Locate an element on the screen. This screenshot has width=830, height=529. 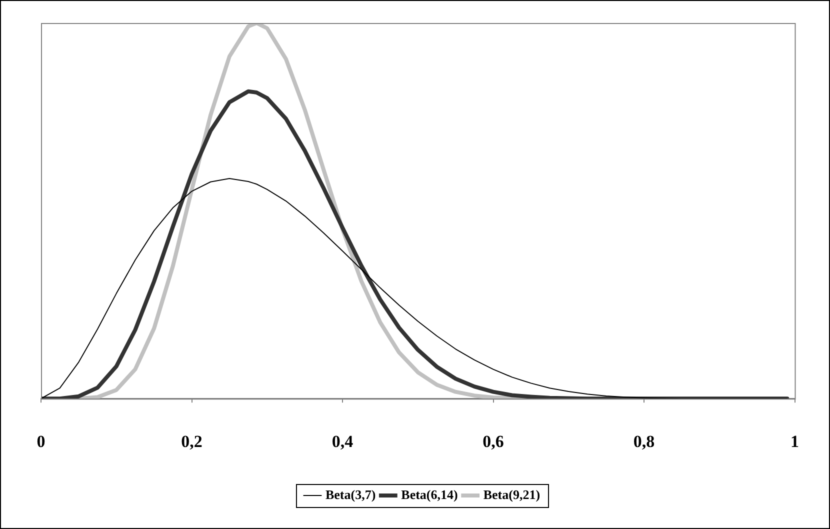
x-tick-label: 0,8 is located at coordinates (644, 442).